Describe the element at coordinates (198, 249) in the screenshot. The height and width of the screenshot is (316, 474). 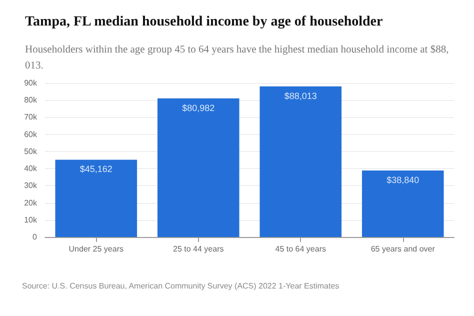
I see `x-tick-label: 25 to 44 years` at that location.